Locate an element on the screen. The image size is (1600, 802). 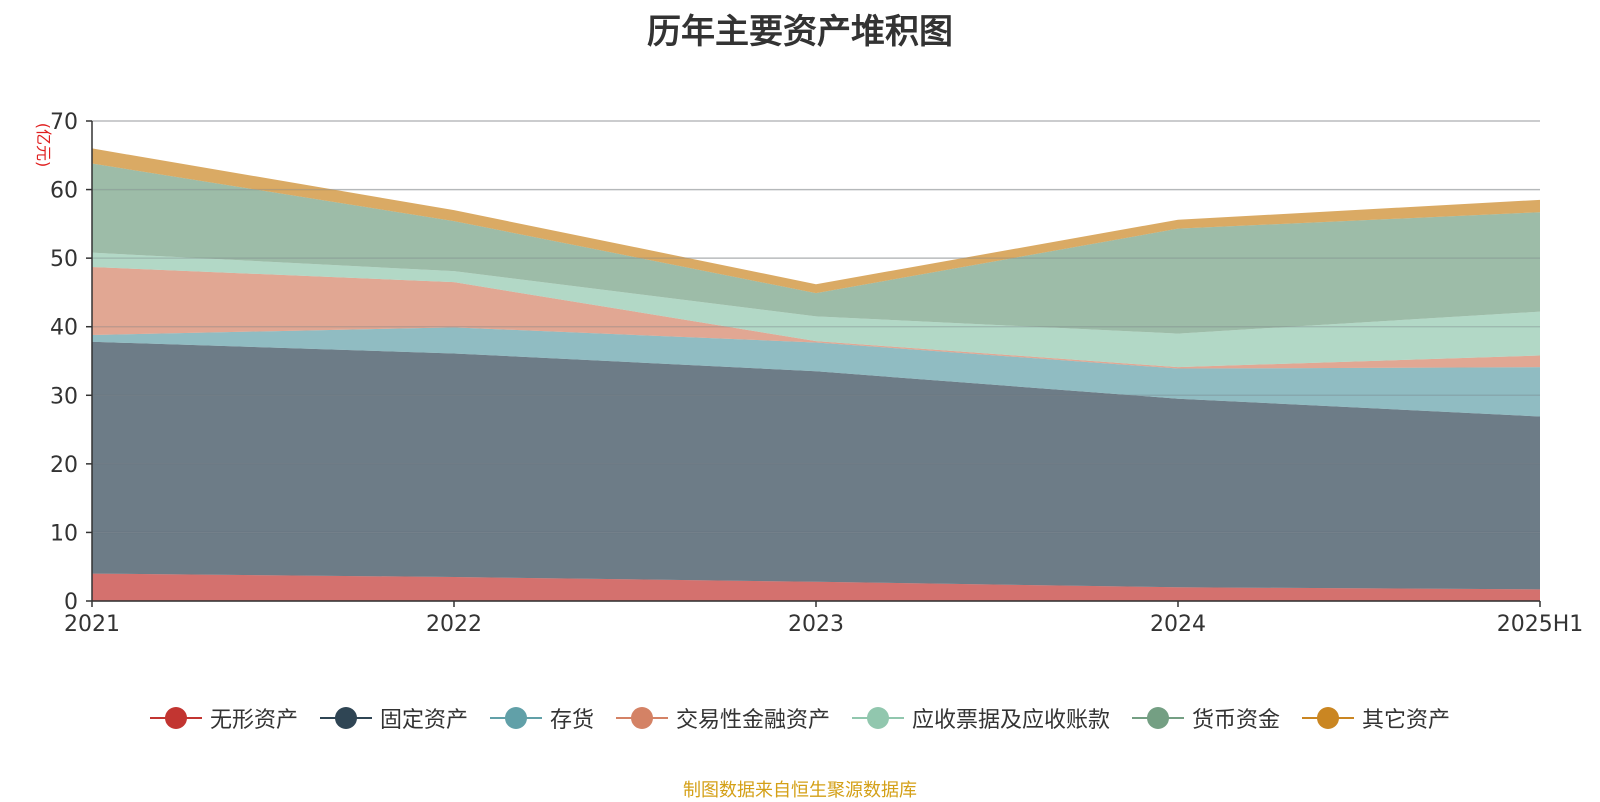
y-unit-label: (亿元) is located at coordinates (43, 145).